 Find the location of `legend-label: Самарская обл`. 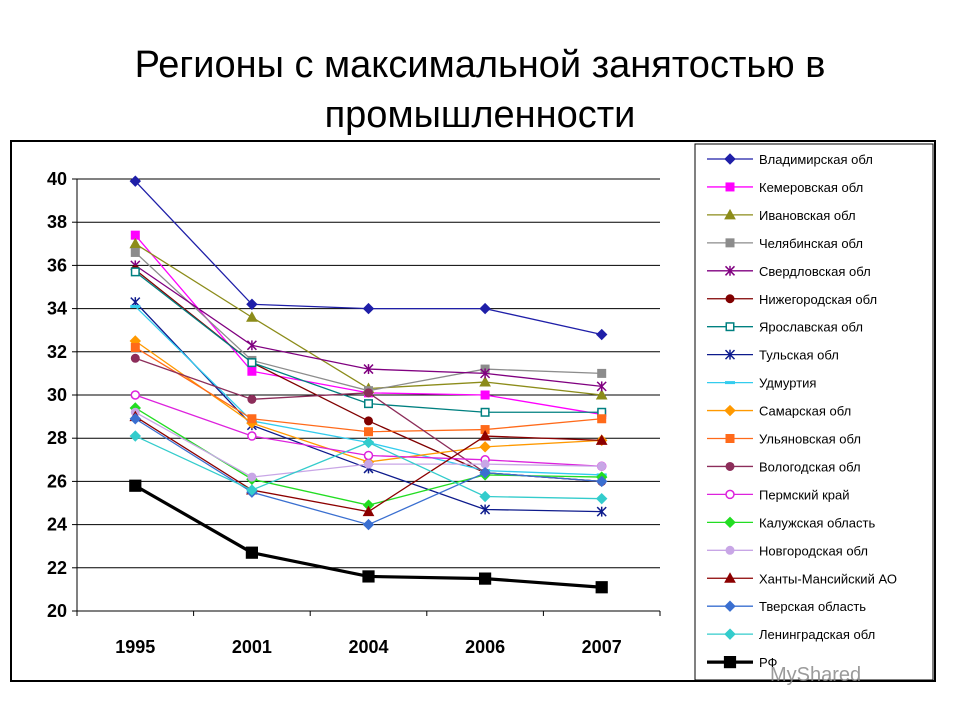

legend-label: Самарская обл is located at coordinates (805, 411).